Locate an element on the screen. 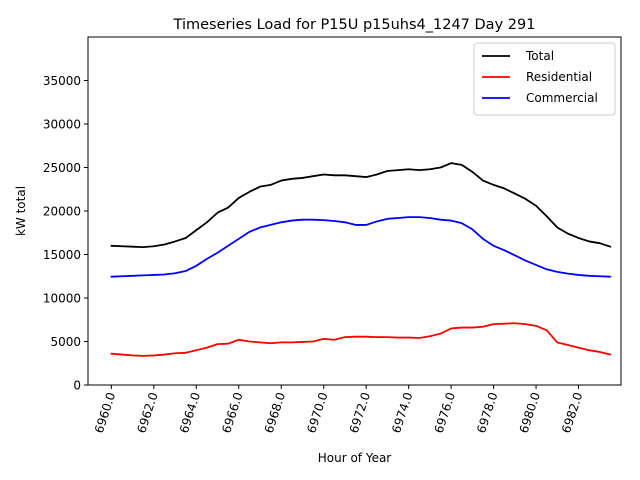 The width and height of the screenshot is (640, 480). y-tick-label: 30000 is located at coordinates (62, 125).